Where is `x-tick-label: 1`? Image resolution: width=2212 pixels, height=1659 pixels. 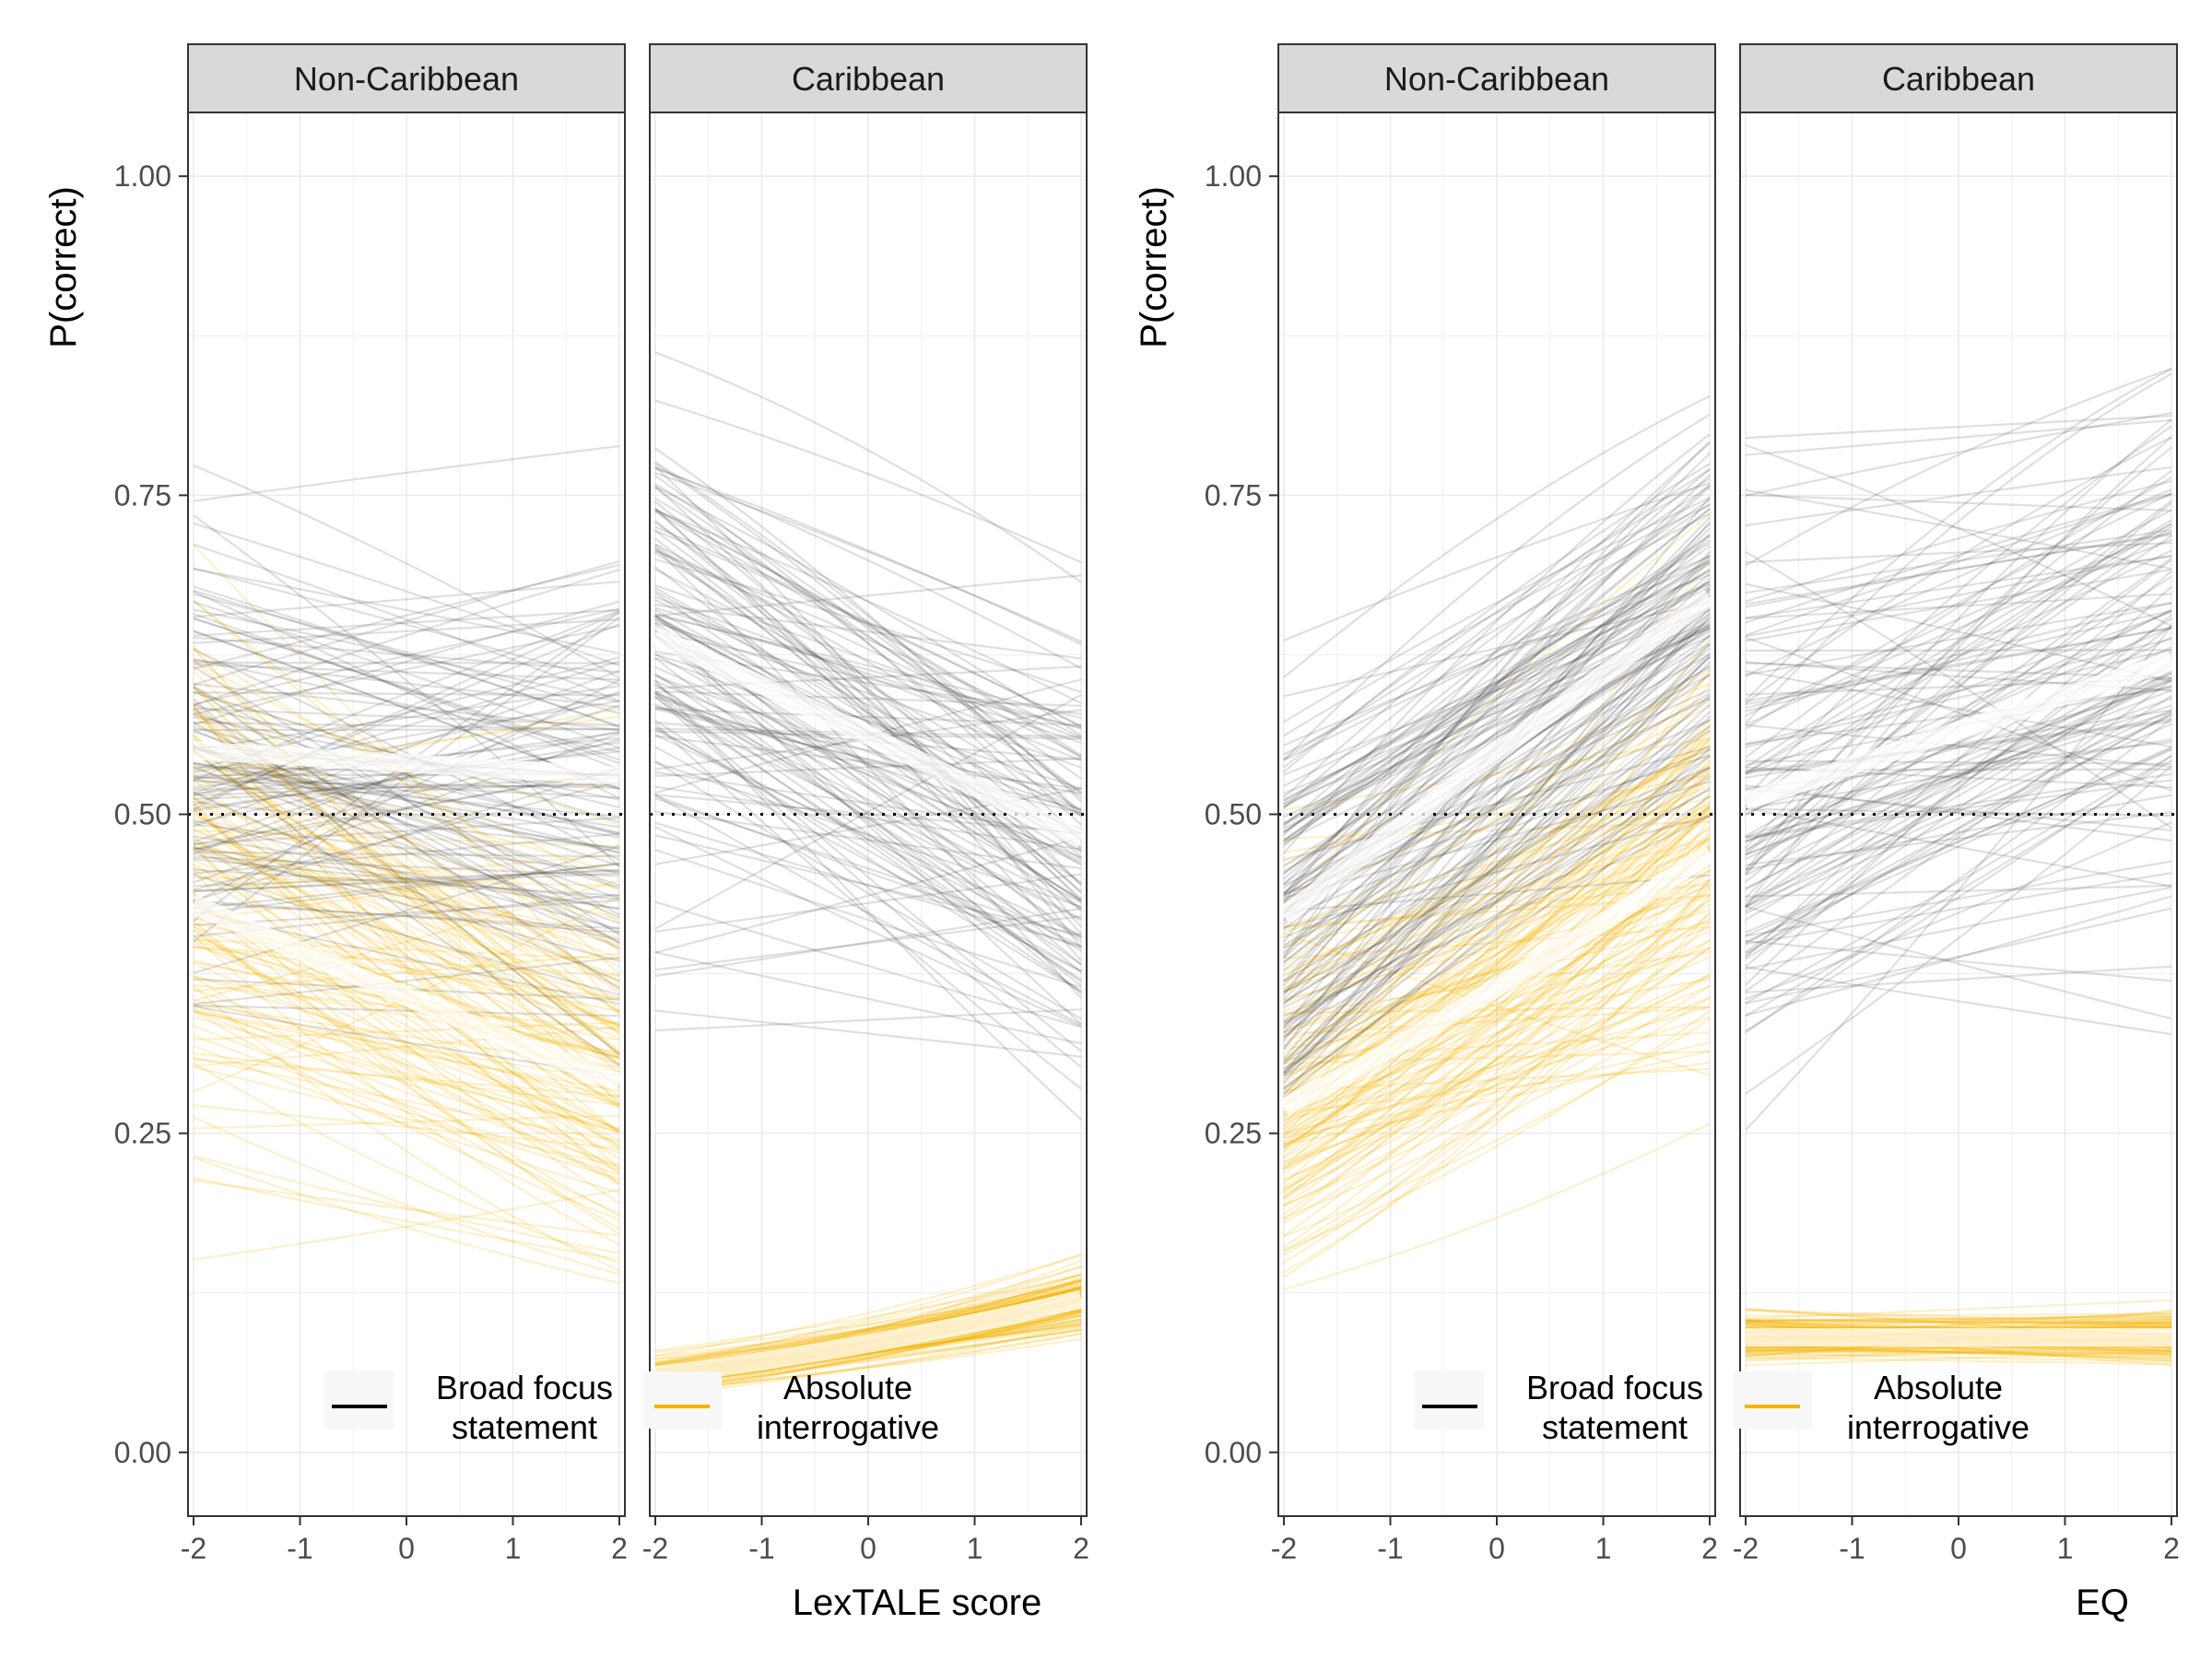
x-tick-label: 1 is located at coordinates (1603, 1548).